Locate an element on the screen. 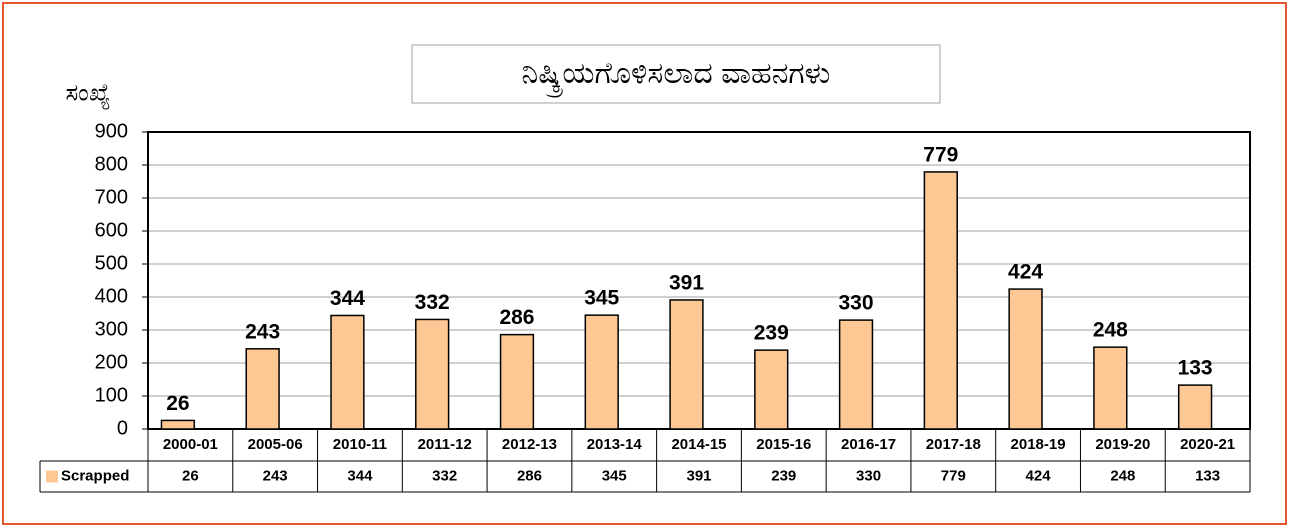  table-value: 248 is located at coordinates (1122, 475).